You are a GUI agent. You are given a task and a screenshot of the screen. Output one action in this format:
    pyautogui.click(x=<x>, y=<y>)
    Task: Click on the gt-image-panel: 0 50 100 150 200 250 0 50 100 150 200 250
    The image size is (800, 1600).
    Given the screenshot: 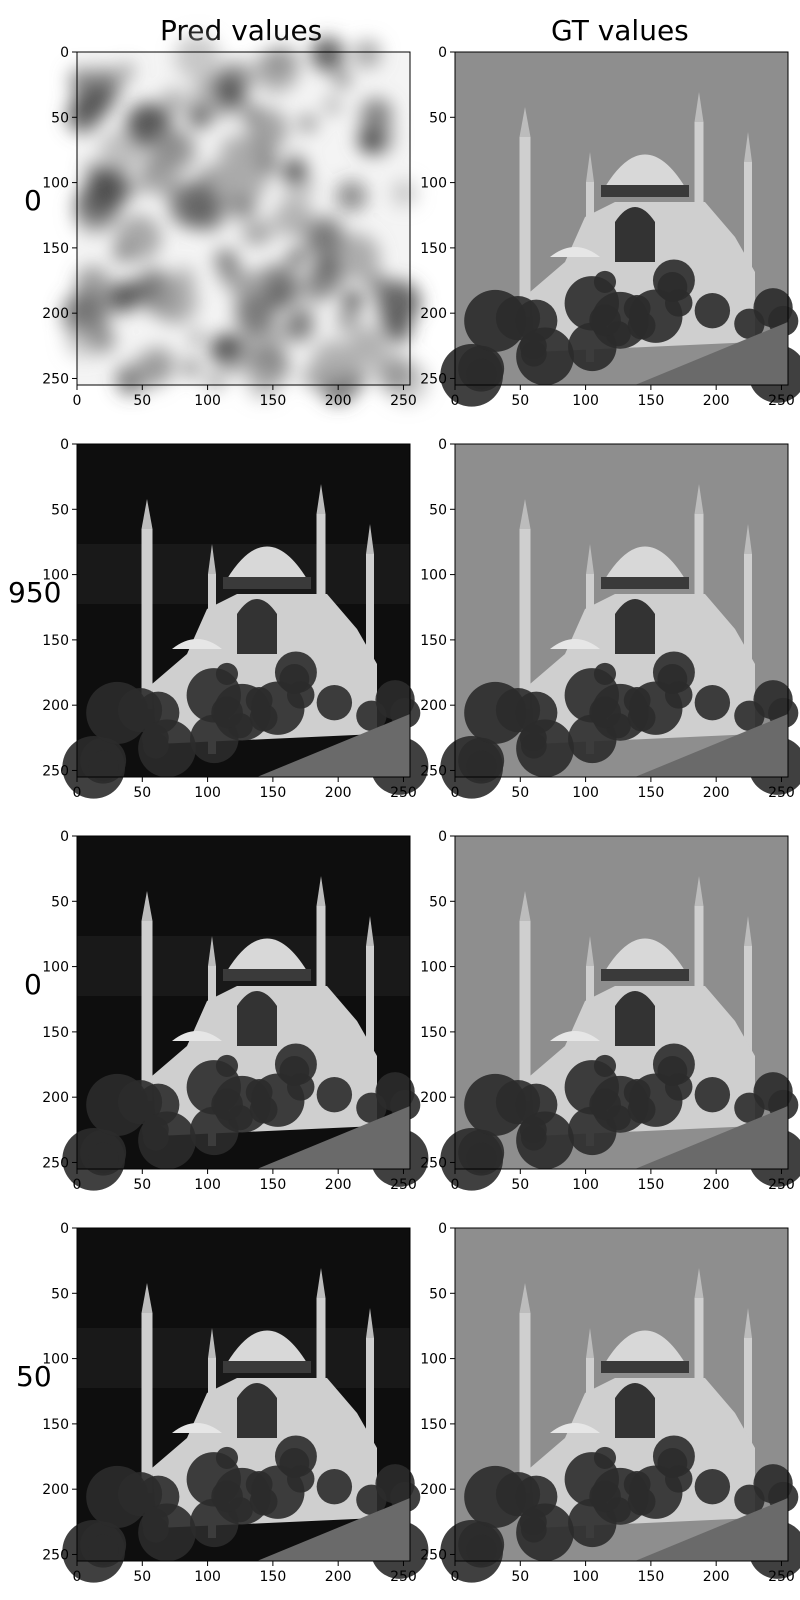 What is the action you would take?
    pyautogui.click(x=610, y=1011)
    